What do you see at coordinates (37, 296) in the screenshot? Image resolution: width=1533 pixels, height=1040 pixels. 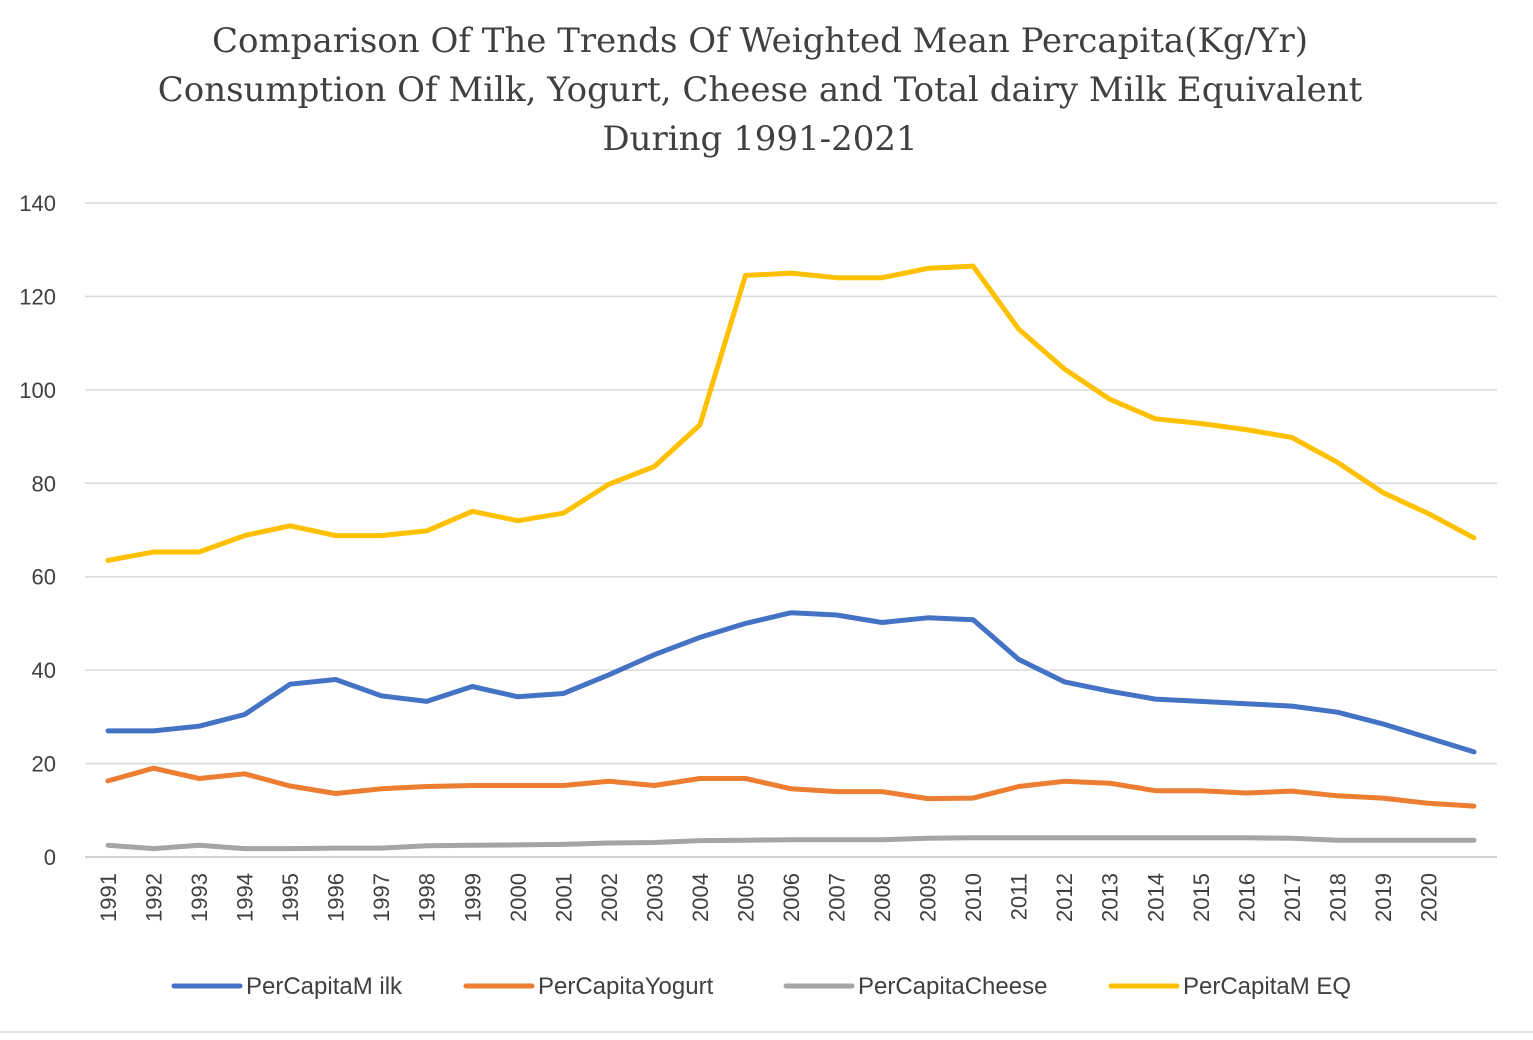 I see `y-tick-label: 120` at bounding box center [37, 296].